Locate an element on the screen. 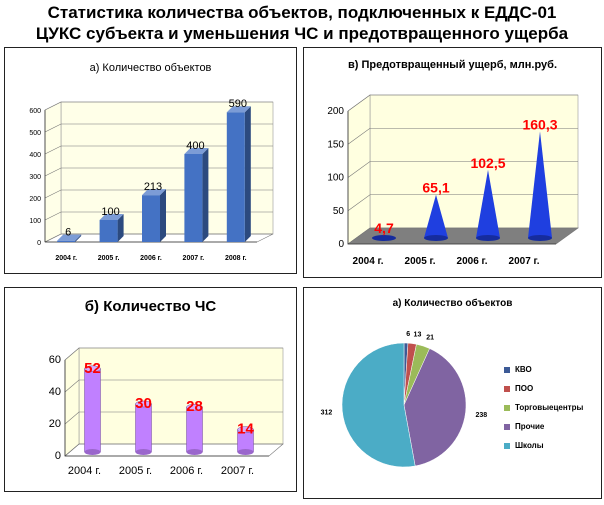 The image size is (604, 505). y-tick-label: 20 is located at coordinates (55, 424).